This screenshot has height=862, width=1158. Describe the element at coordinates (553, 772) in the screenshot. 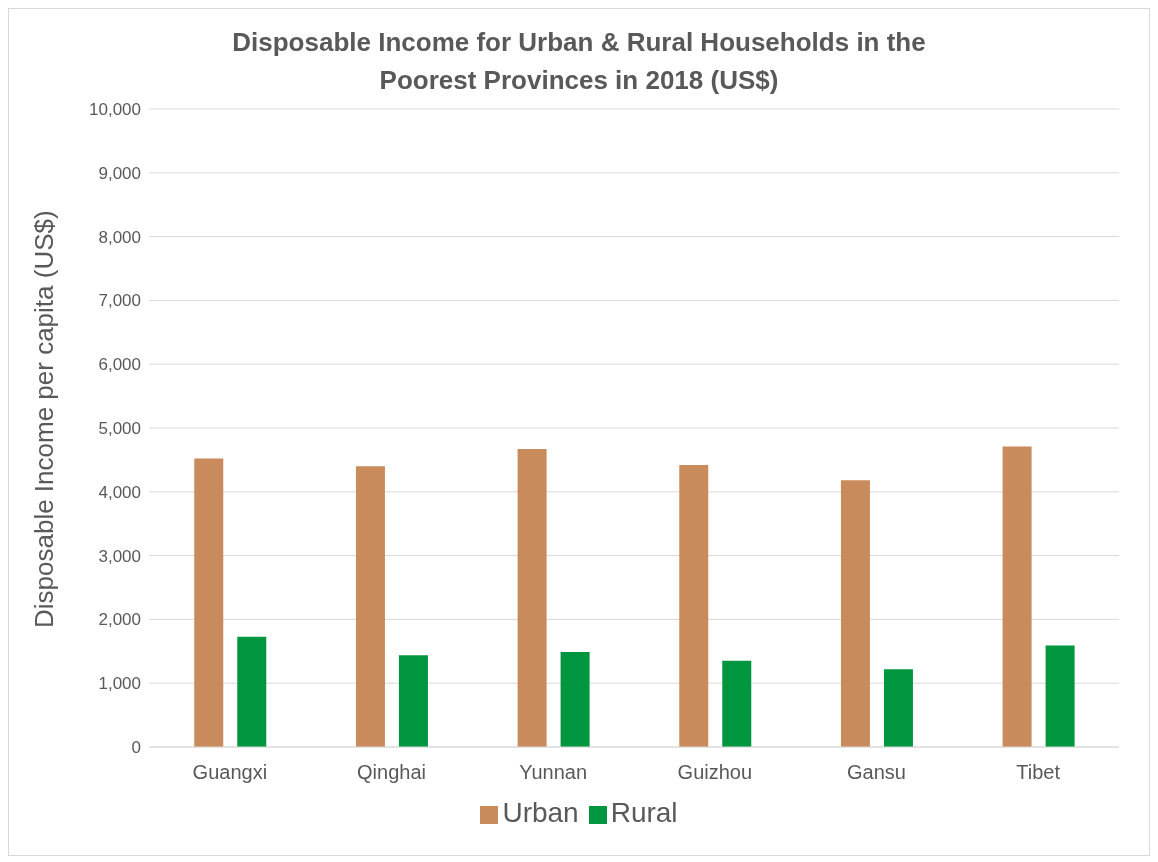

I see `x-tick-label: Yunnan` at that location.